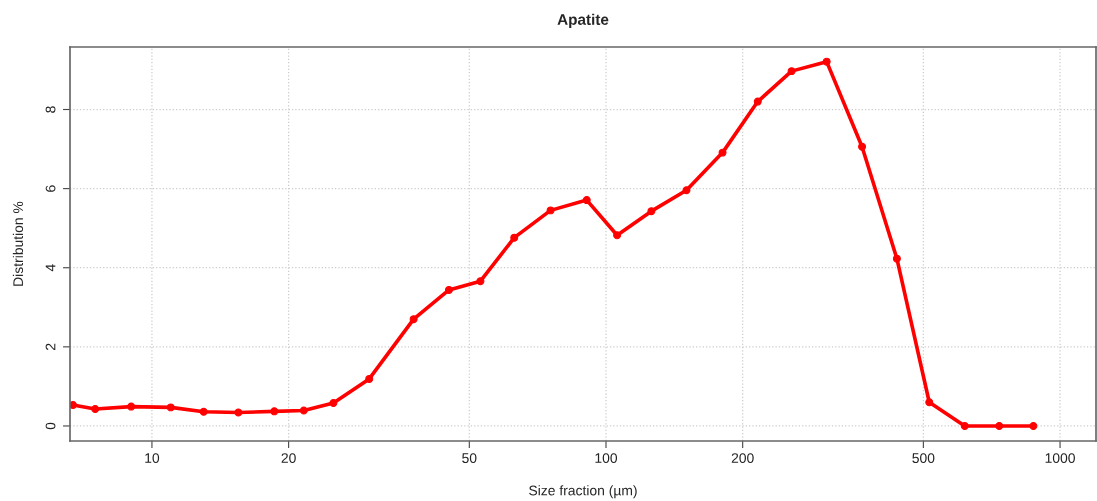 Image resolution: width=1097 pixels, height=501 pixels. What do you see at coordinates (923, 458) in the screenshot?
I see `x-tick-label: 500` at bounding box center [923, 458].